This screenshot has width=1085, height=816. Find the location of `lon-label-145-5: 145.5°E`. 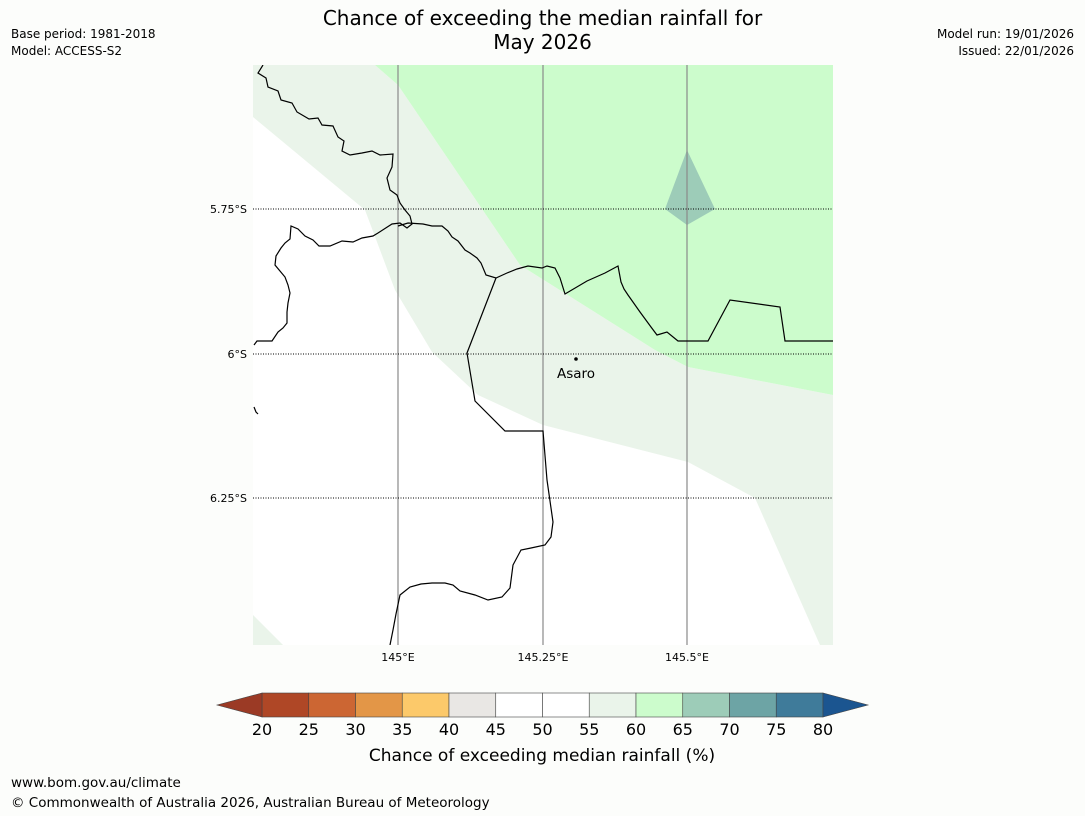

lon-label-145-5: 145.5°E is located at coordinates (687, 657).